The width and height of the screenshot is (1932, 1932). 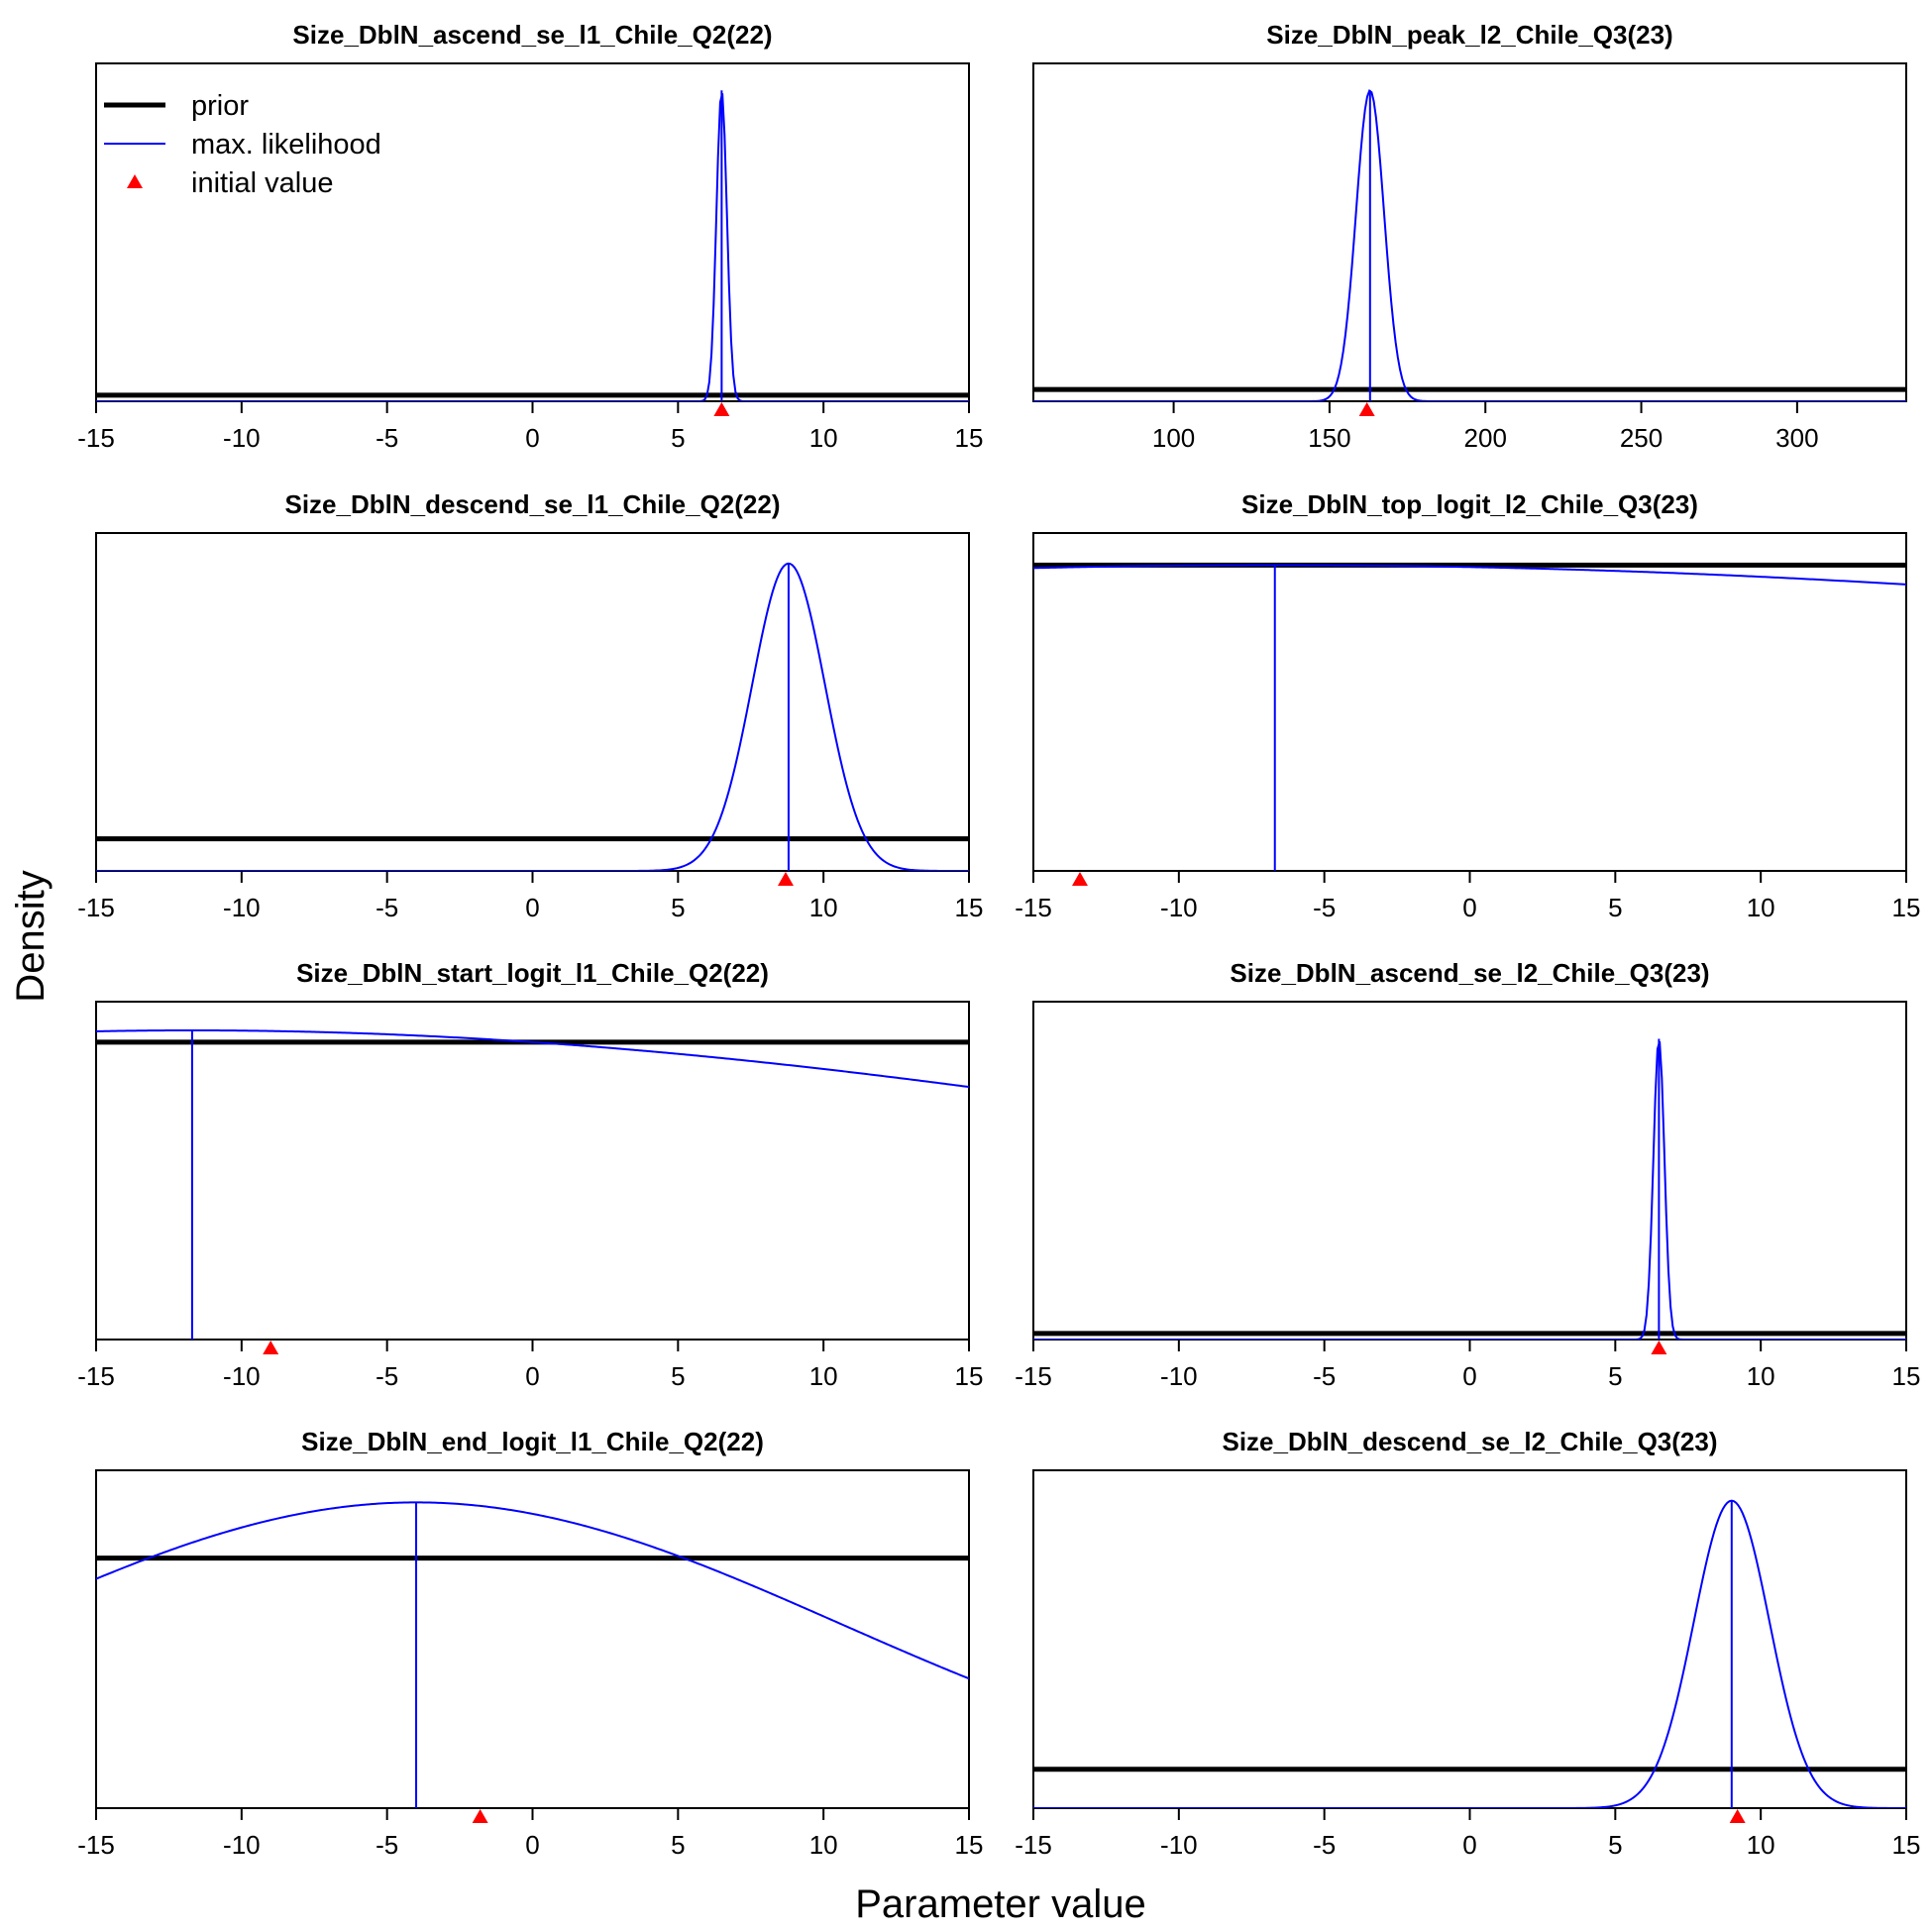 I want to click on x-tick-label: 250, so click(x=1641, y=438).